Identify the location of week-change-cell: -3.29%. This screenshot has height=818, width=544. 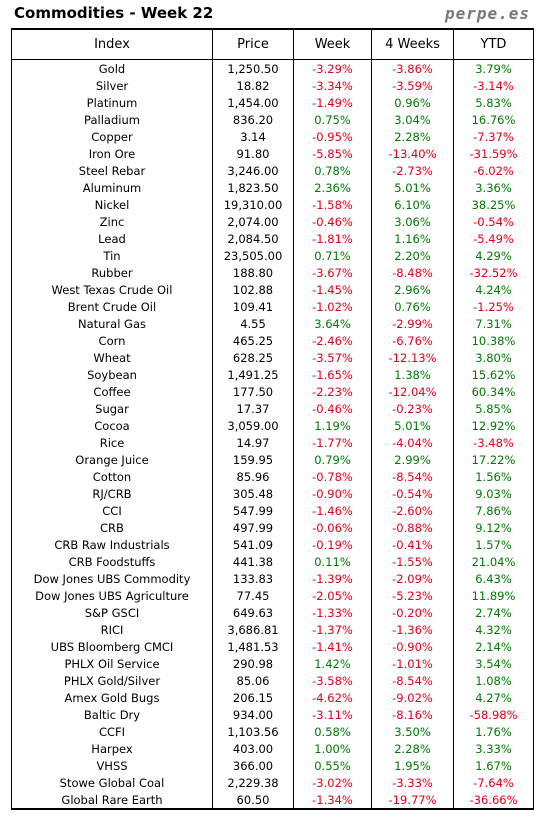
(332, 68).